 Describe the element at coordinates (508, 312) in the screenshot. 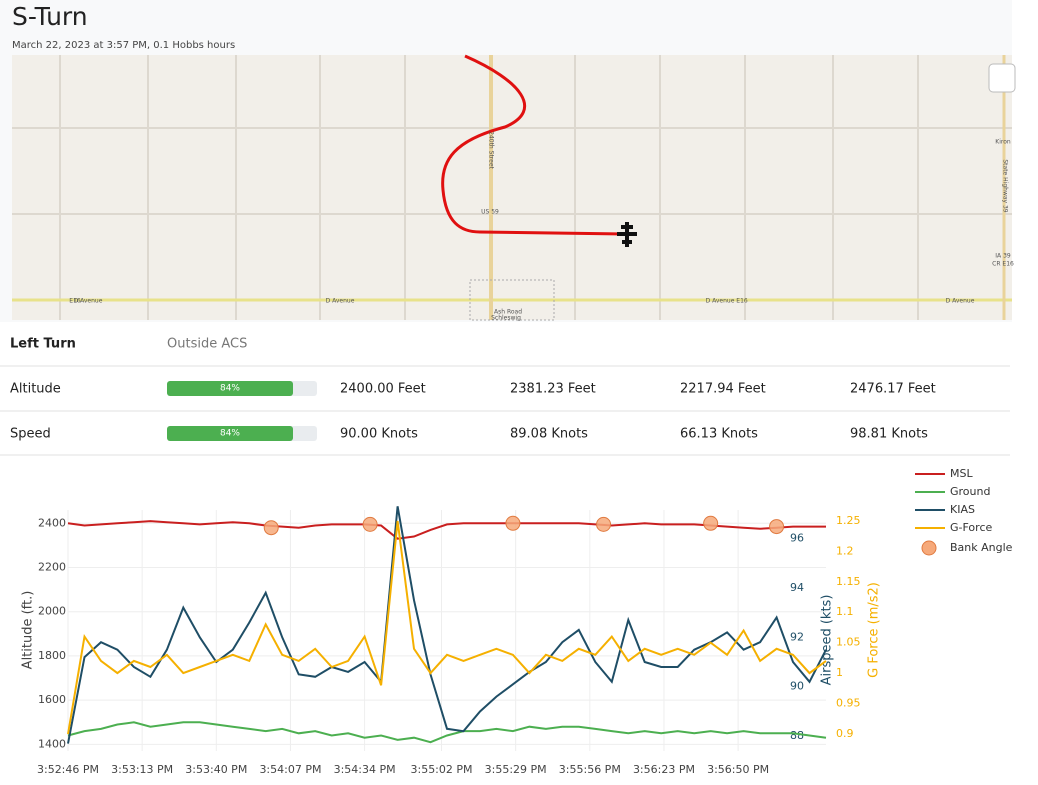

I see `map-label: Ash Road` at that location.